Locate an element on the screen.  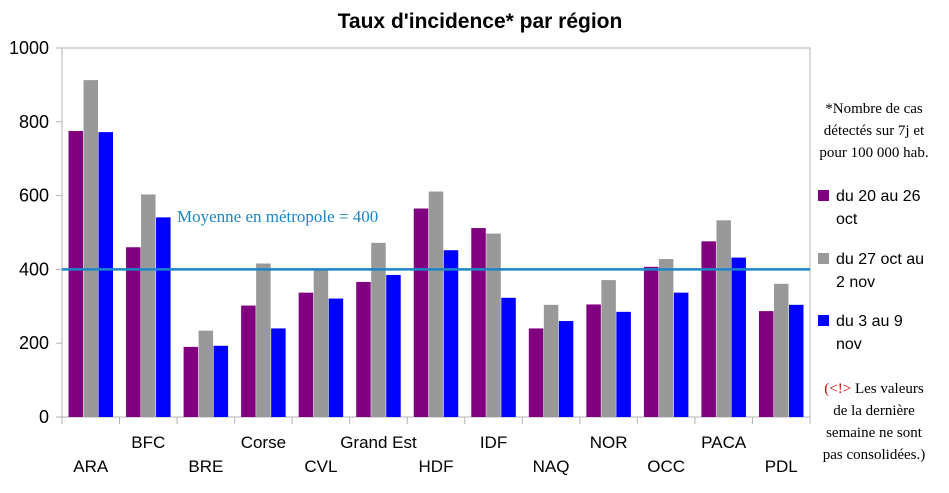
bar-idf-s3 is located at coordinates (508, 357).